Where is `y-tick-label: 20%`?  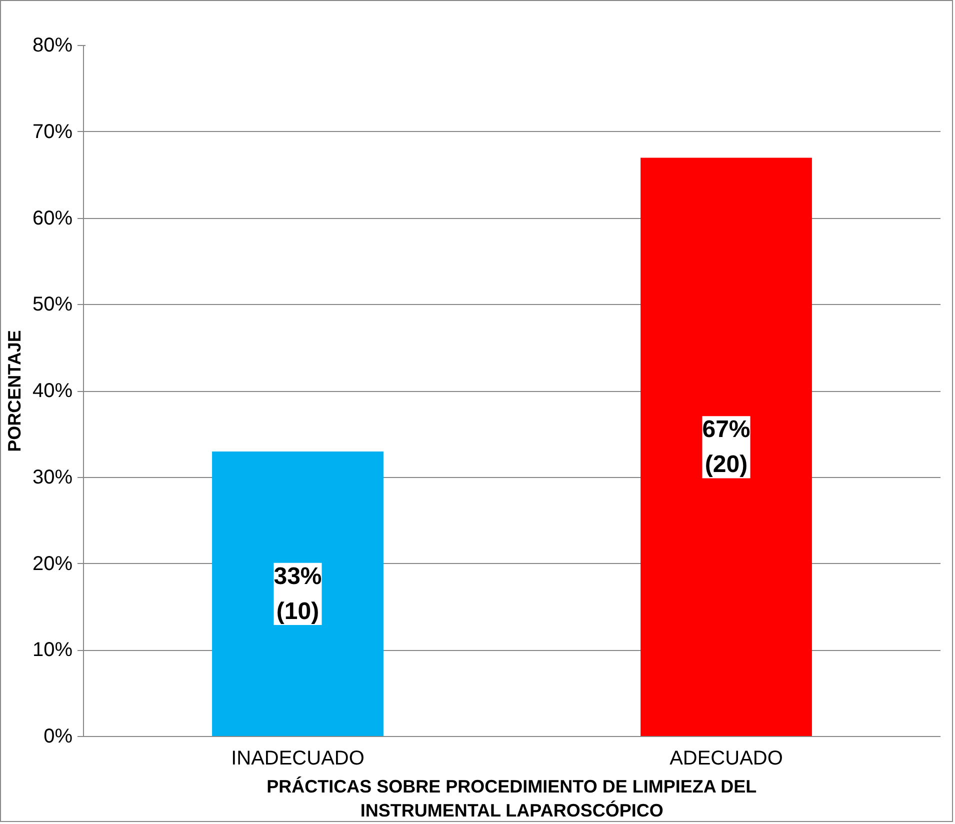
y-tick-label: 20% is located at coordinates (52, 563).